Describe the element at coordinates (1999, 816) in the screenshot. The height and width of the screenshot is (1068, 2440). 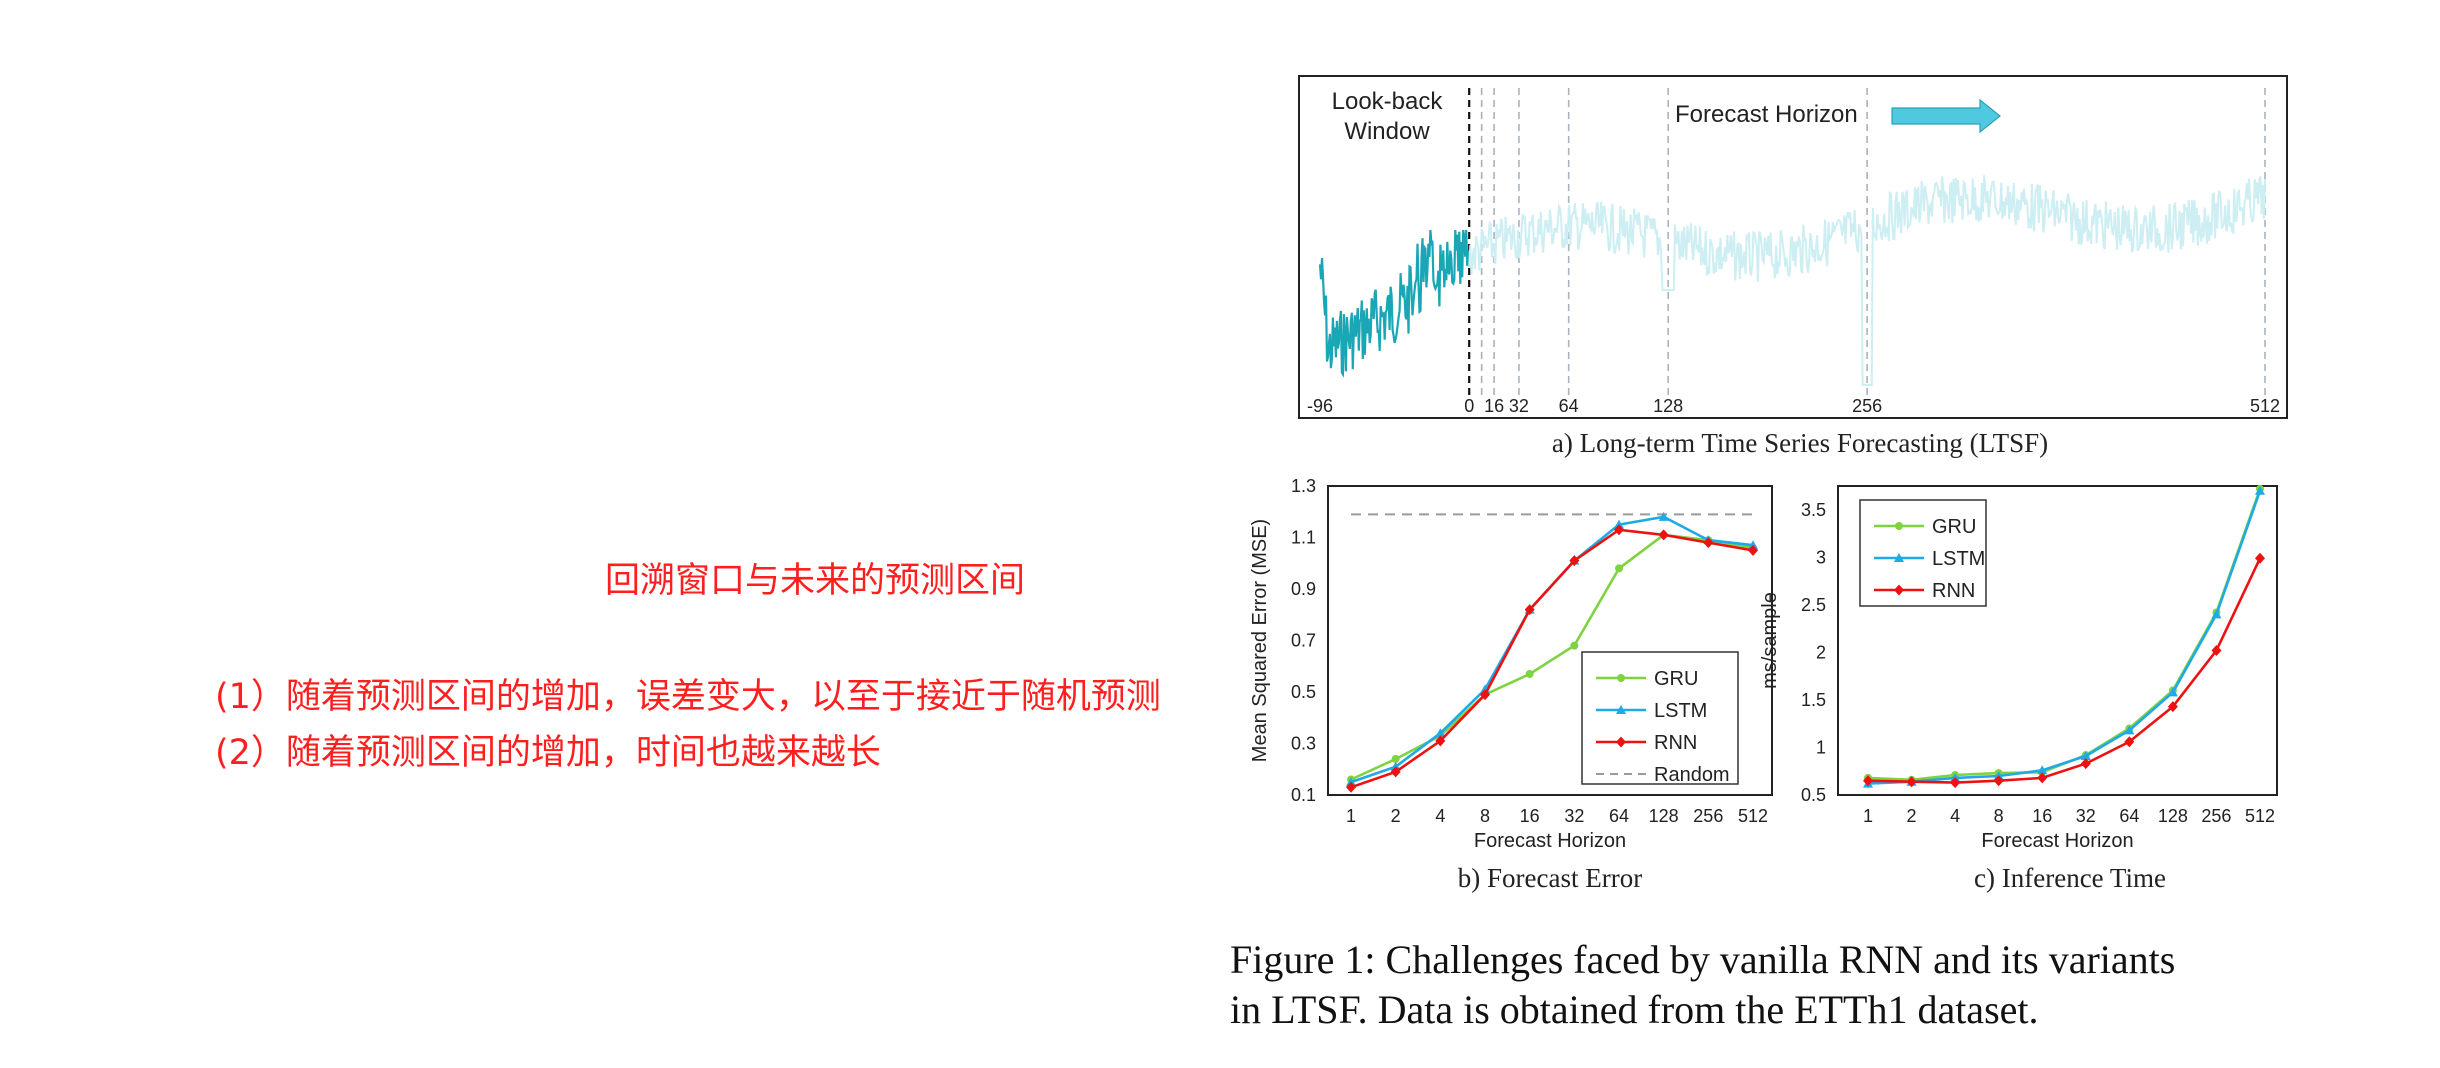
I see `chart-c-x-tick-3: 8` at that location.